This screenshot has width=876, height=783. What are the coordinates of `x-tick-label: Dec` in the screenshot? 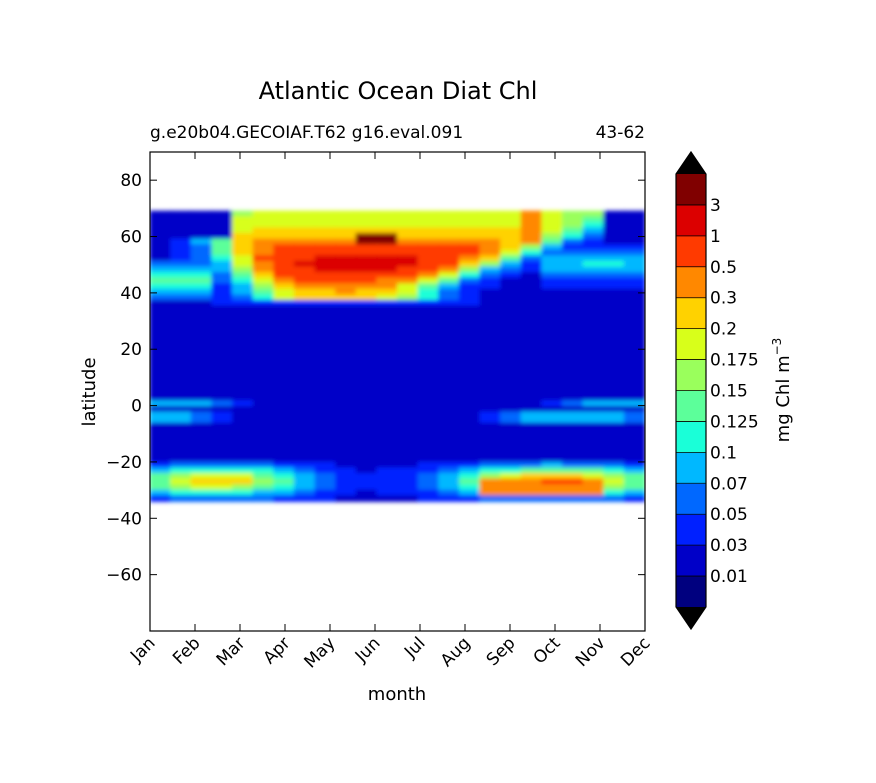 It's located at (635, 651).